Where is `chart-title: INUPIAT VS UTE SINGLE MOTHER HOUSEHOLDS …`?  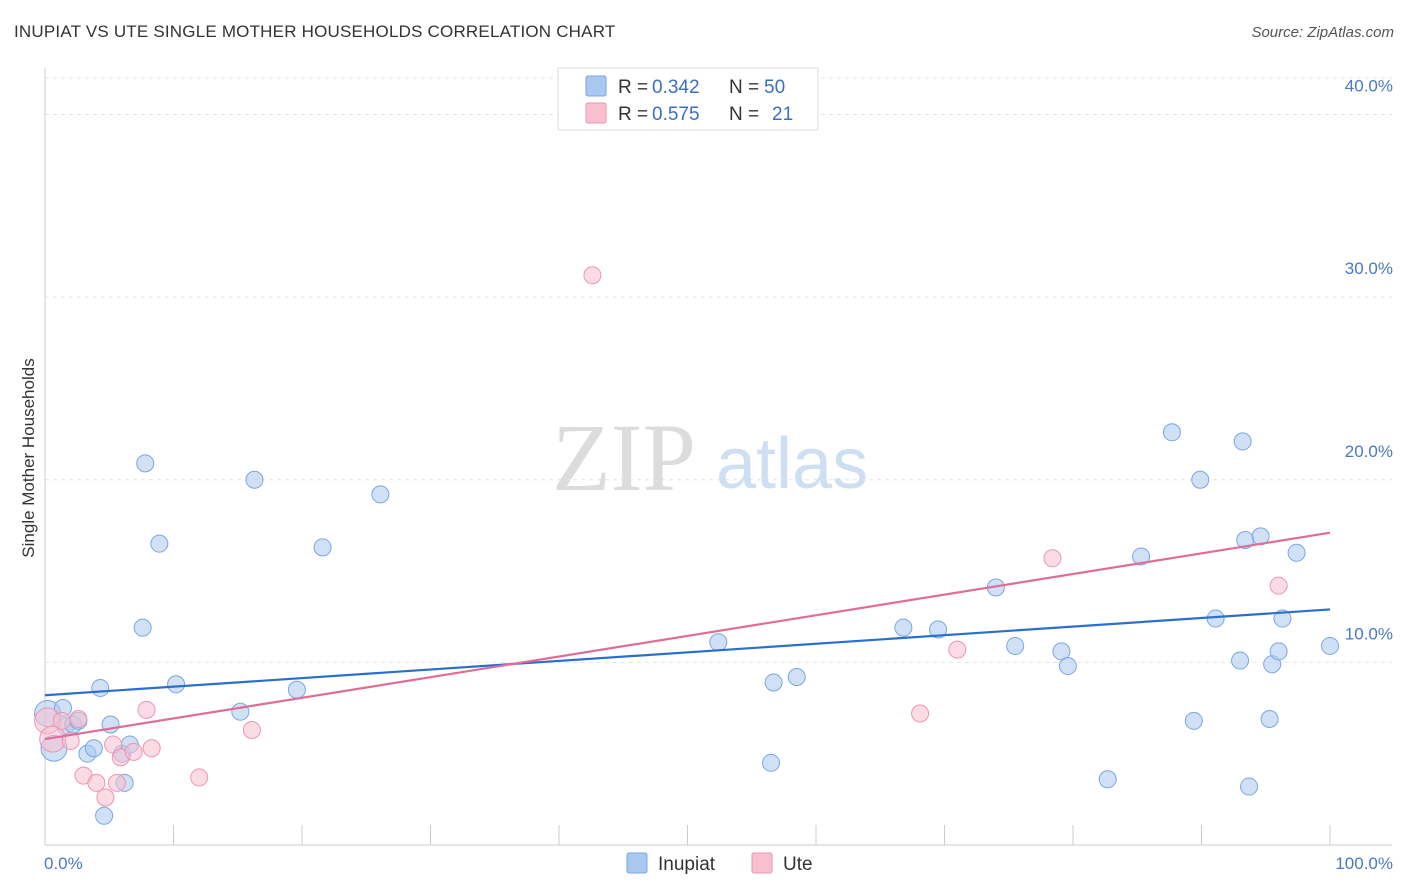 chart-title: INUPIAT VS UTE SINGLE MOTHER HOUSEHOLDS … is located at coordinates (315, 31).